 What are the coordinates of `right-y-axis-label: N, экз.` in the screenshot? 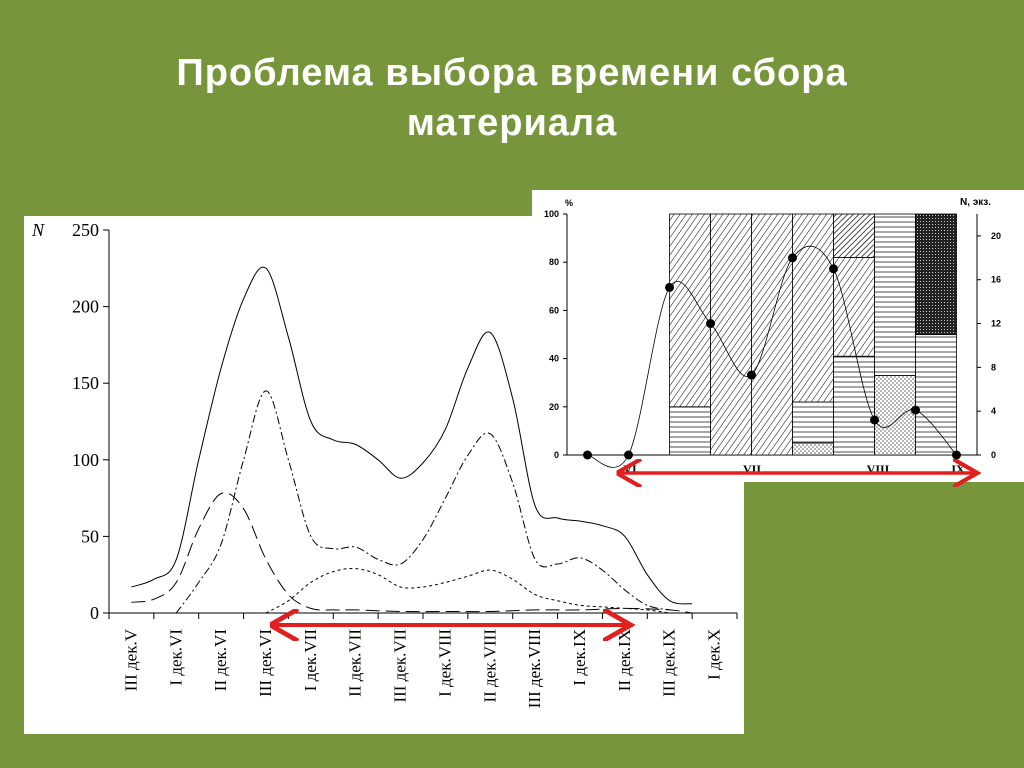 It's located at (975, 202).